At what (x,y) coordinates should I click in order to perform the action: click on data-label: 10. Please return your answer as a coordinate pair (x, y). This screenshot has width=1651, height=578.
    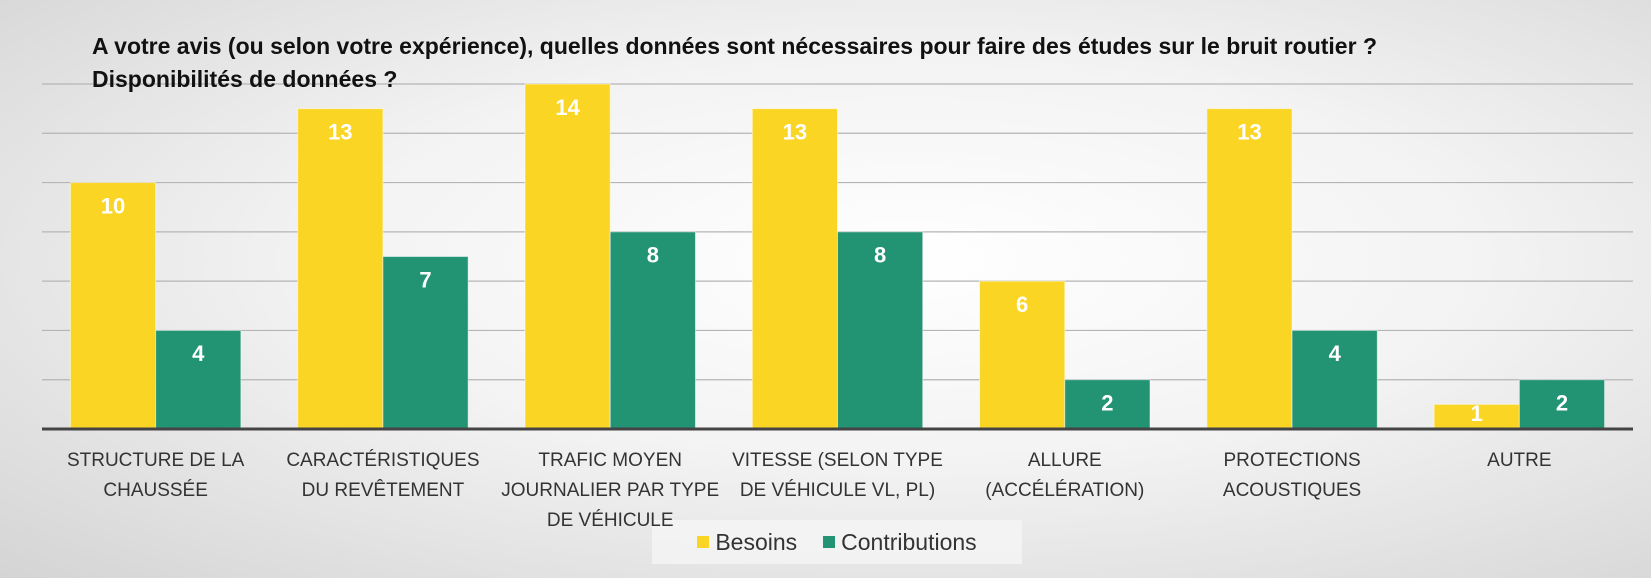
    Looking at the image, I should click on (113, 205).